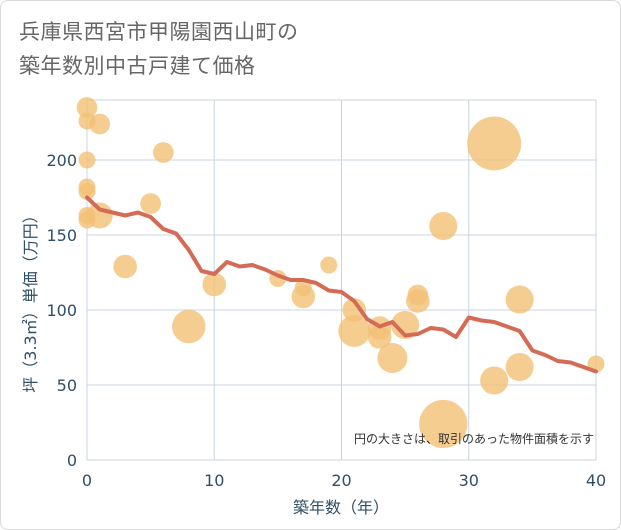 Image resolution: width=621 pixels, height=530 pixels. Describe the element at coordinates (474, 438) in the screenshot. I see `bubble-size-note: 円の大きさは、取引のあった物件面積を示す` at that location.